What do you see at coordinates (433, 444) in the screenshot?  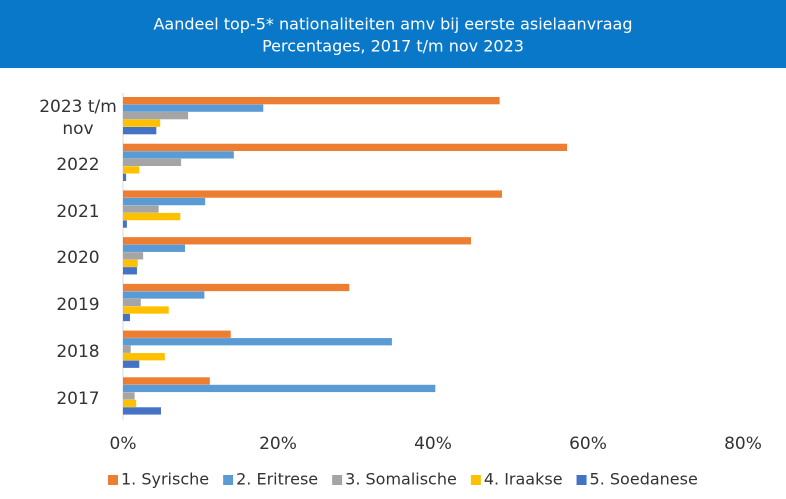 I see `x-tick-label: 40%` at bounding box center [433, 444].